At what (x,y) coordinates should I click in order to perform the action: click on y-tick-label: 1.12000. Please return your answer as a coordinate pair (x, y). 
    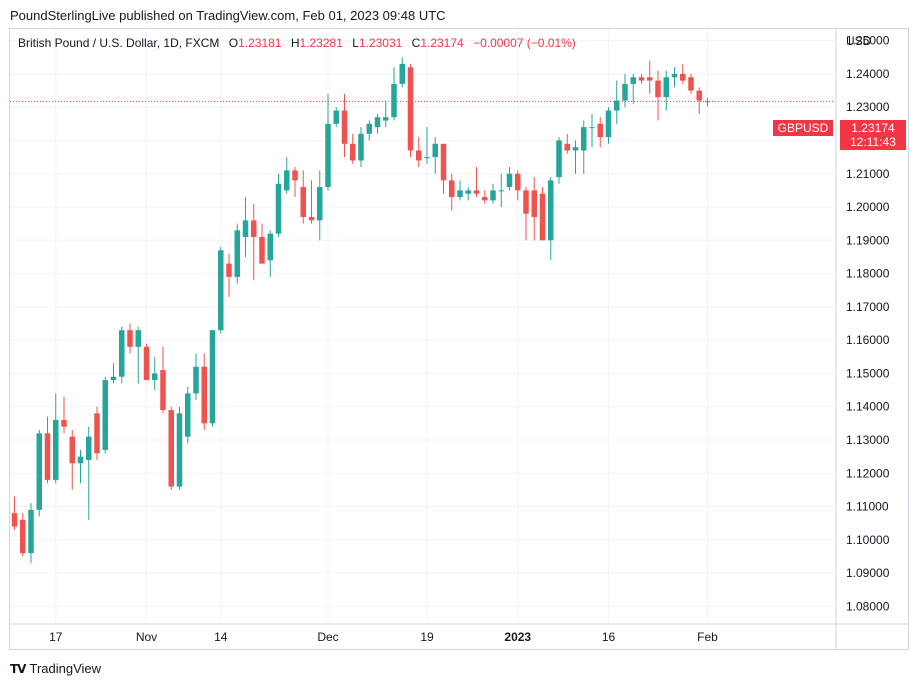
    Looking at the image, I should click on (868, 473).